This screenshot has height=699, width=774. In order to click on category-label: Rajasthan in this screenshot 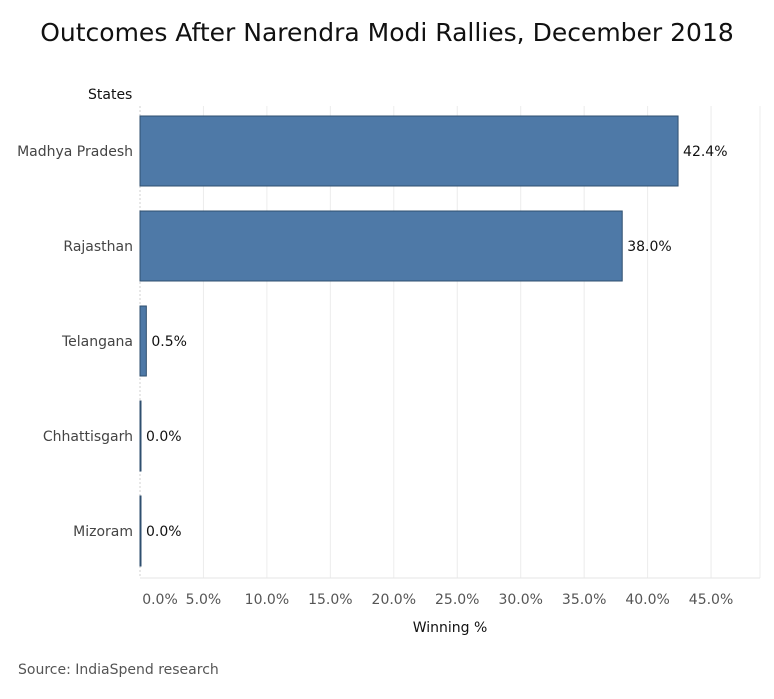, I will do `click(98, 247)`.